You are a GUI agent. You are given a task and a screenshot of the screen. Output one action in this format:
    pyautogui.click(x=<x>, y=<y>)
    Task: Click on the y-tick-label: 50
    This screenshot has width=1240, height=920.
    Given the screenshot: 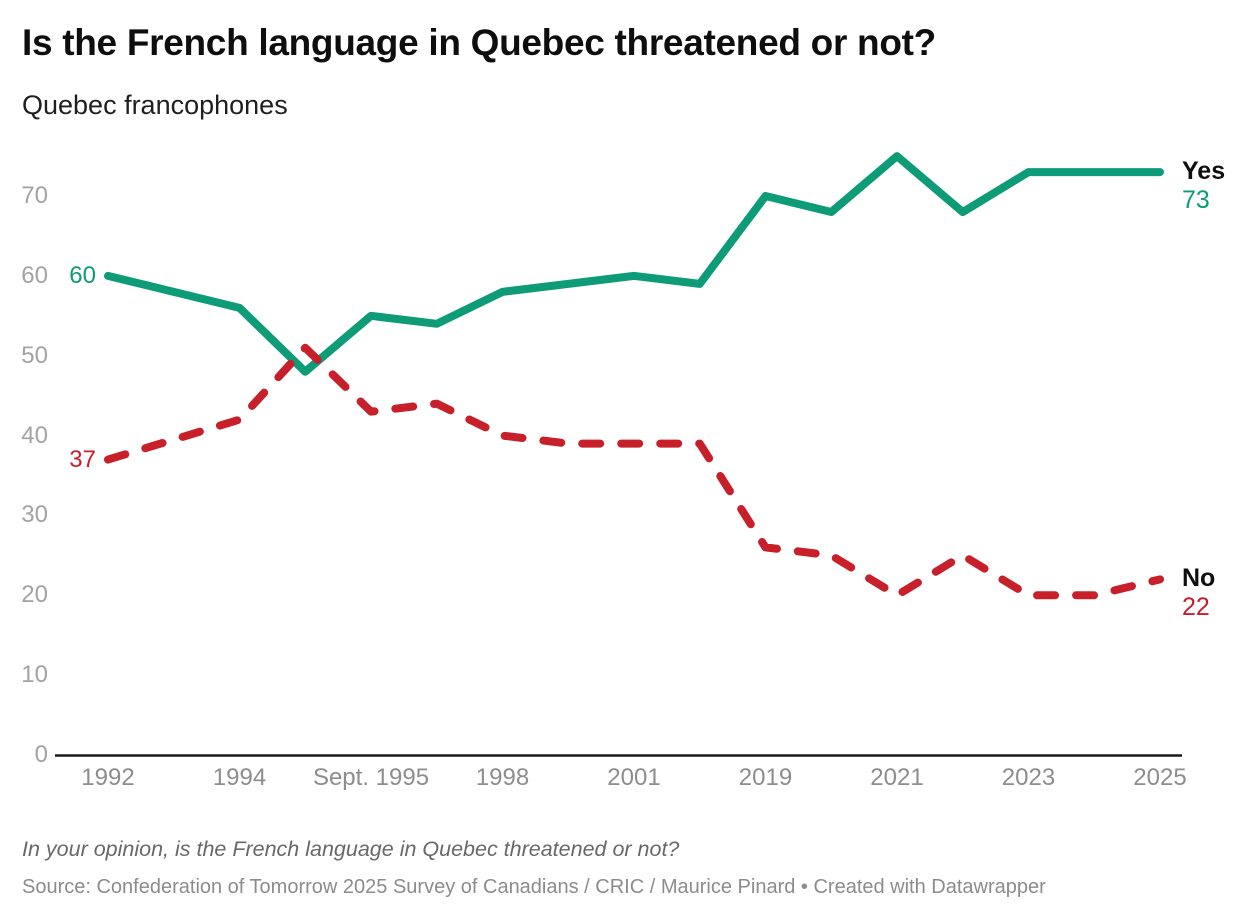 What is the action you would take?
    pyautogui.click(x=34, y=355)
    